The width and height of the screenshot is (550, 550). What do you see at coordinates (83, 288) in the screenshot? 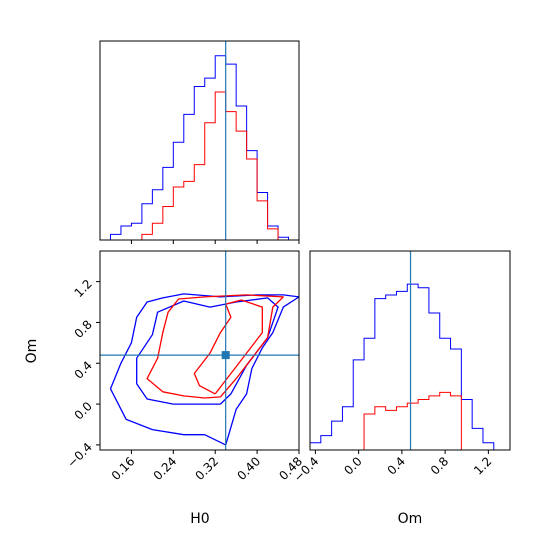
I see `contour-y-tick-label: 1.2` at bounding box center [83, 288].